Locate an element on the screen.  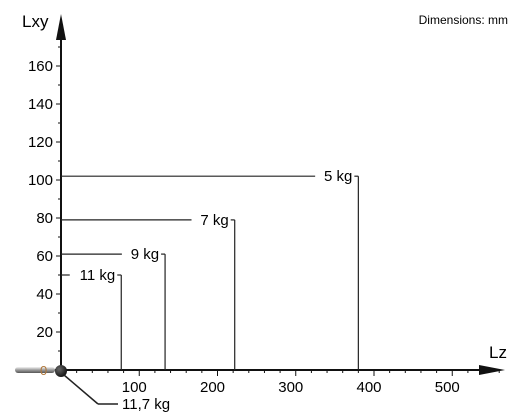
y-tick-label: 120 is located at coordinates (40, 142).